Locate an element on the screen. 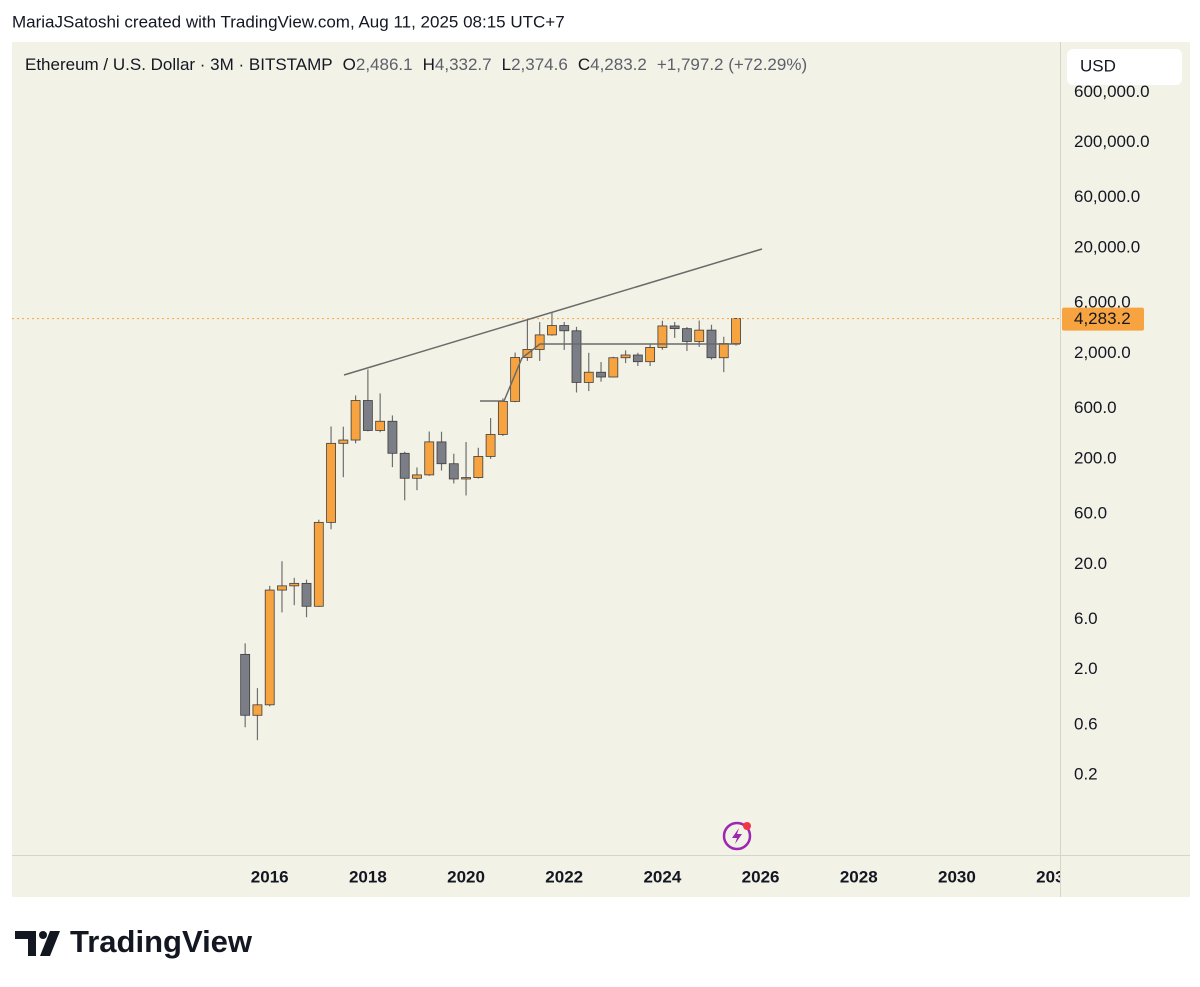 The image size is (1200, 987). last-price-label: 4,283.2 is located at coordinates (1102, 318).